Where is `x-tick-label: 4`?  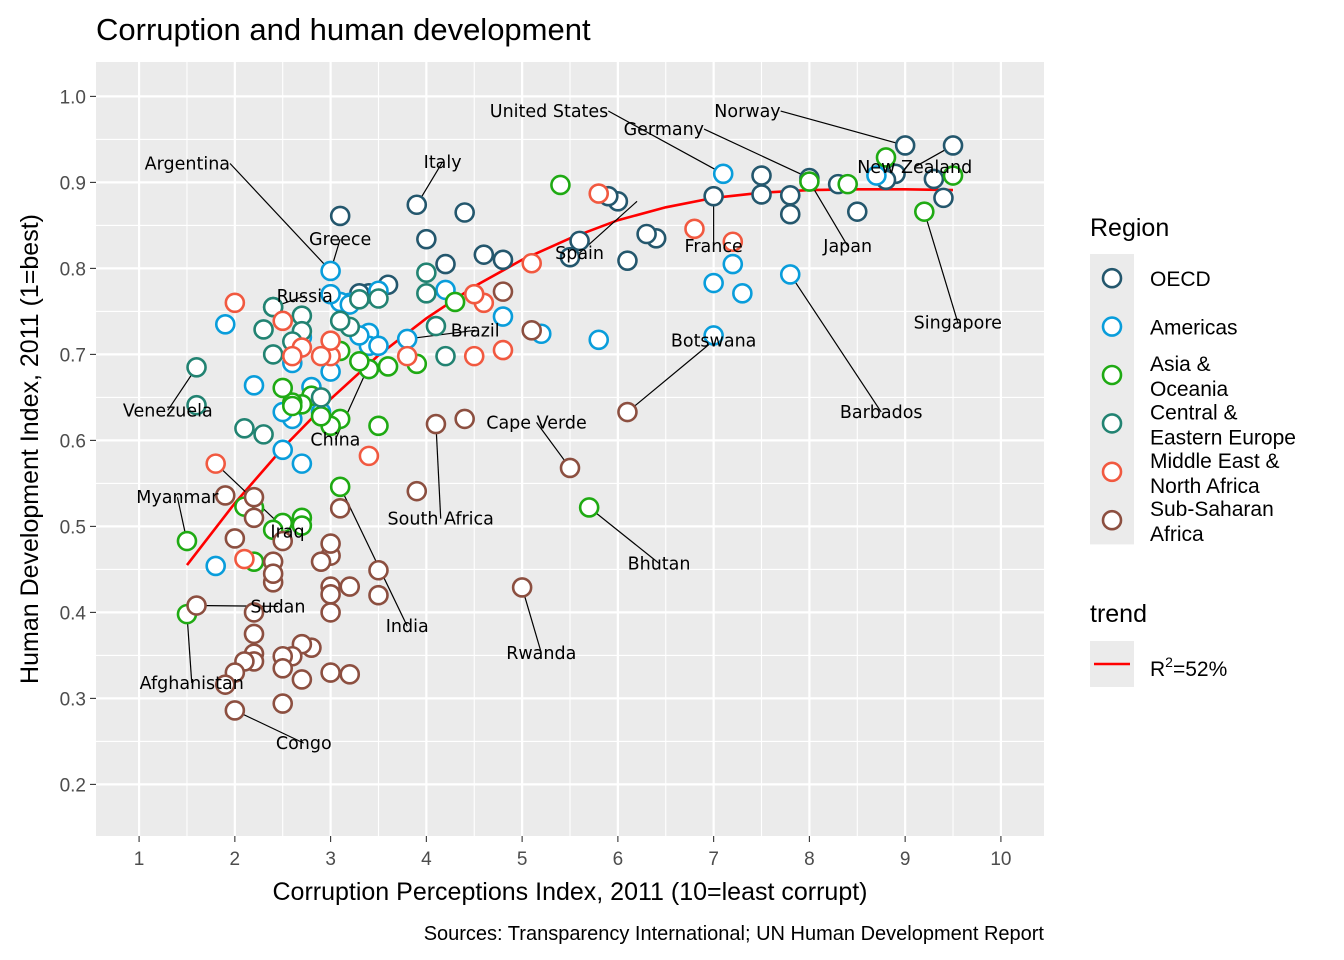
x-tick-label: 4 is located at coordinates (426, 859).